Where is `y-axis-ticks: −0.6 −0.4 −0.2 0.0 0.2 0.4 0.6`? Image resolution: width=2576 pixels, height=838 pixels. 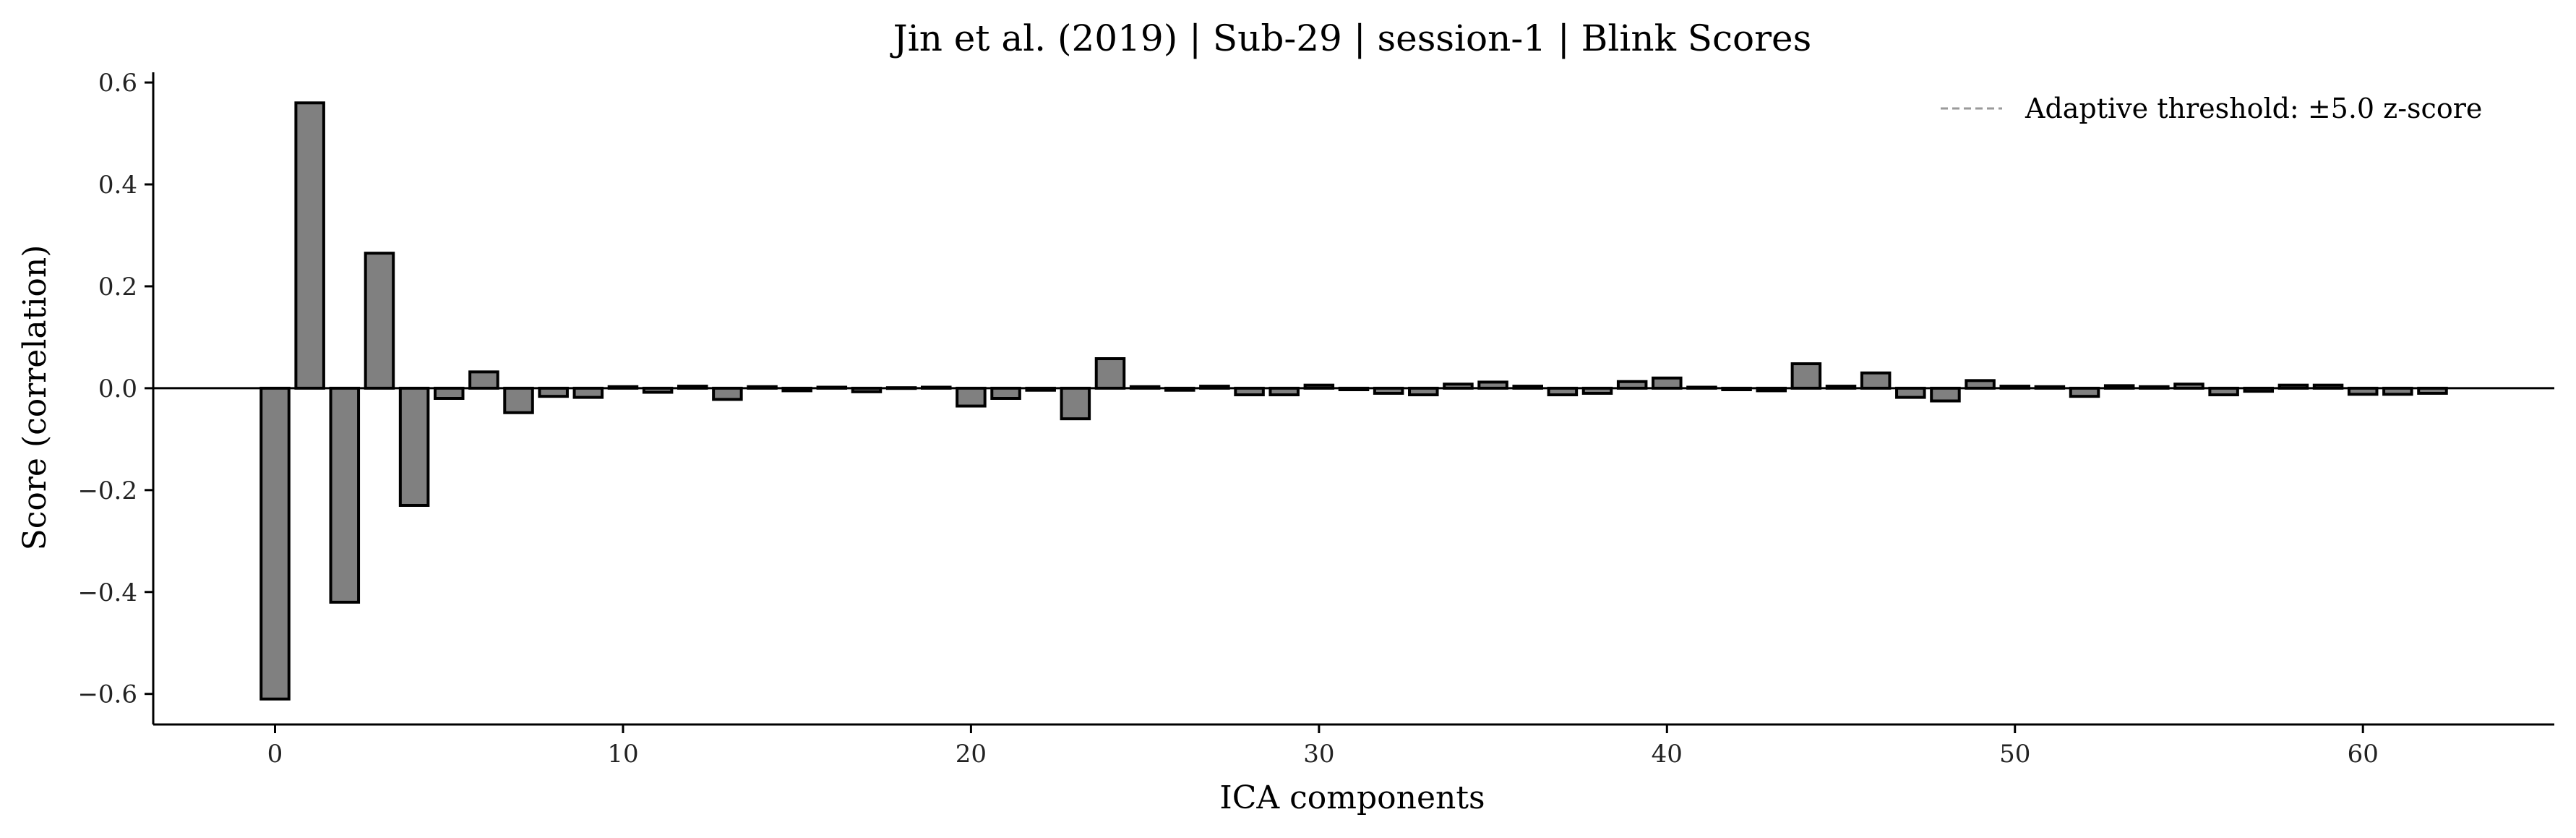 y-axis-ticks: −0.6 −0.4 −0.2 0.0 0.2 0.4 0.6 is located at coordinates (115, 389).